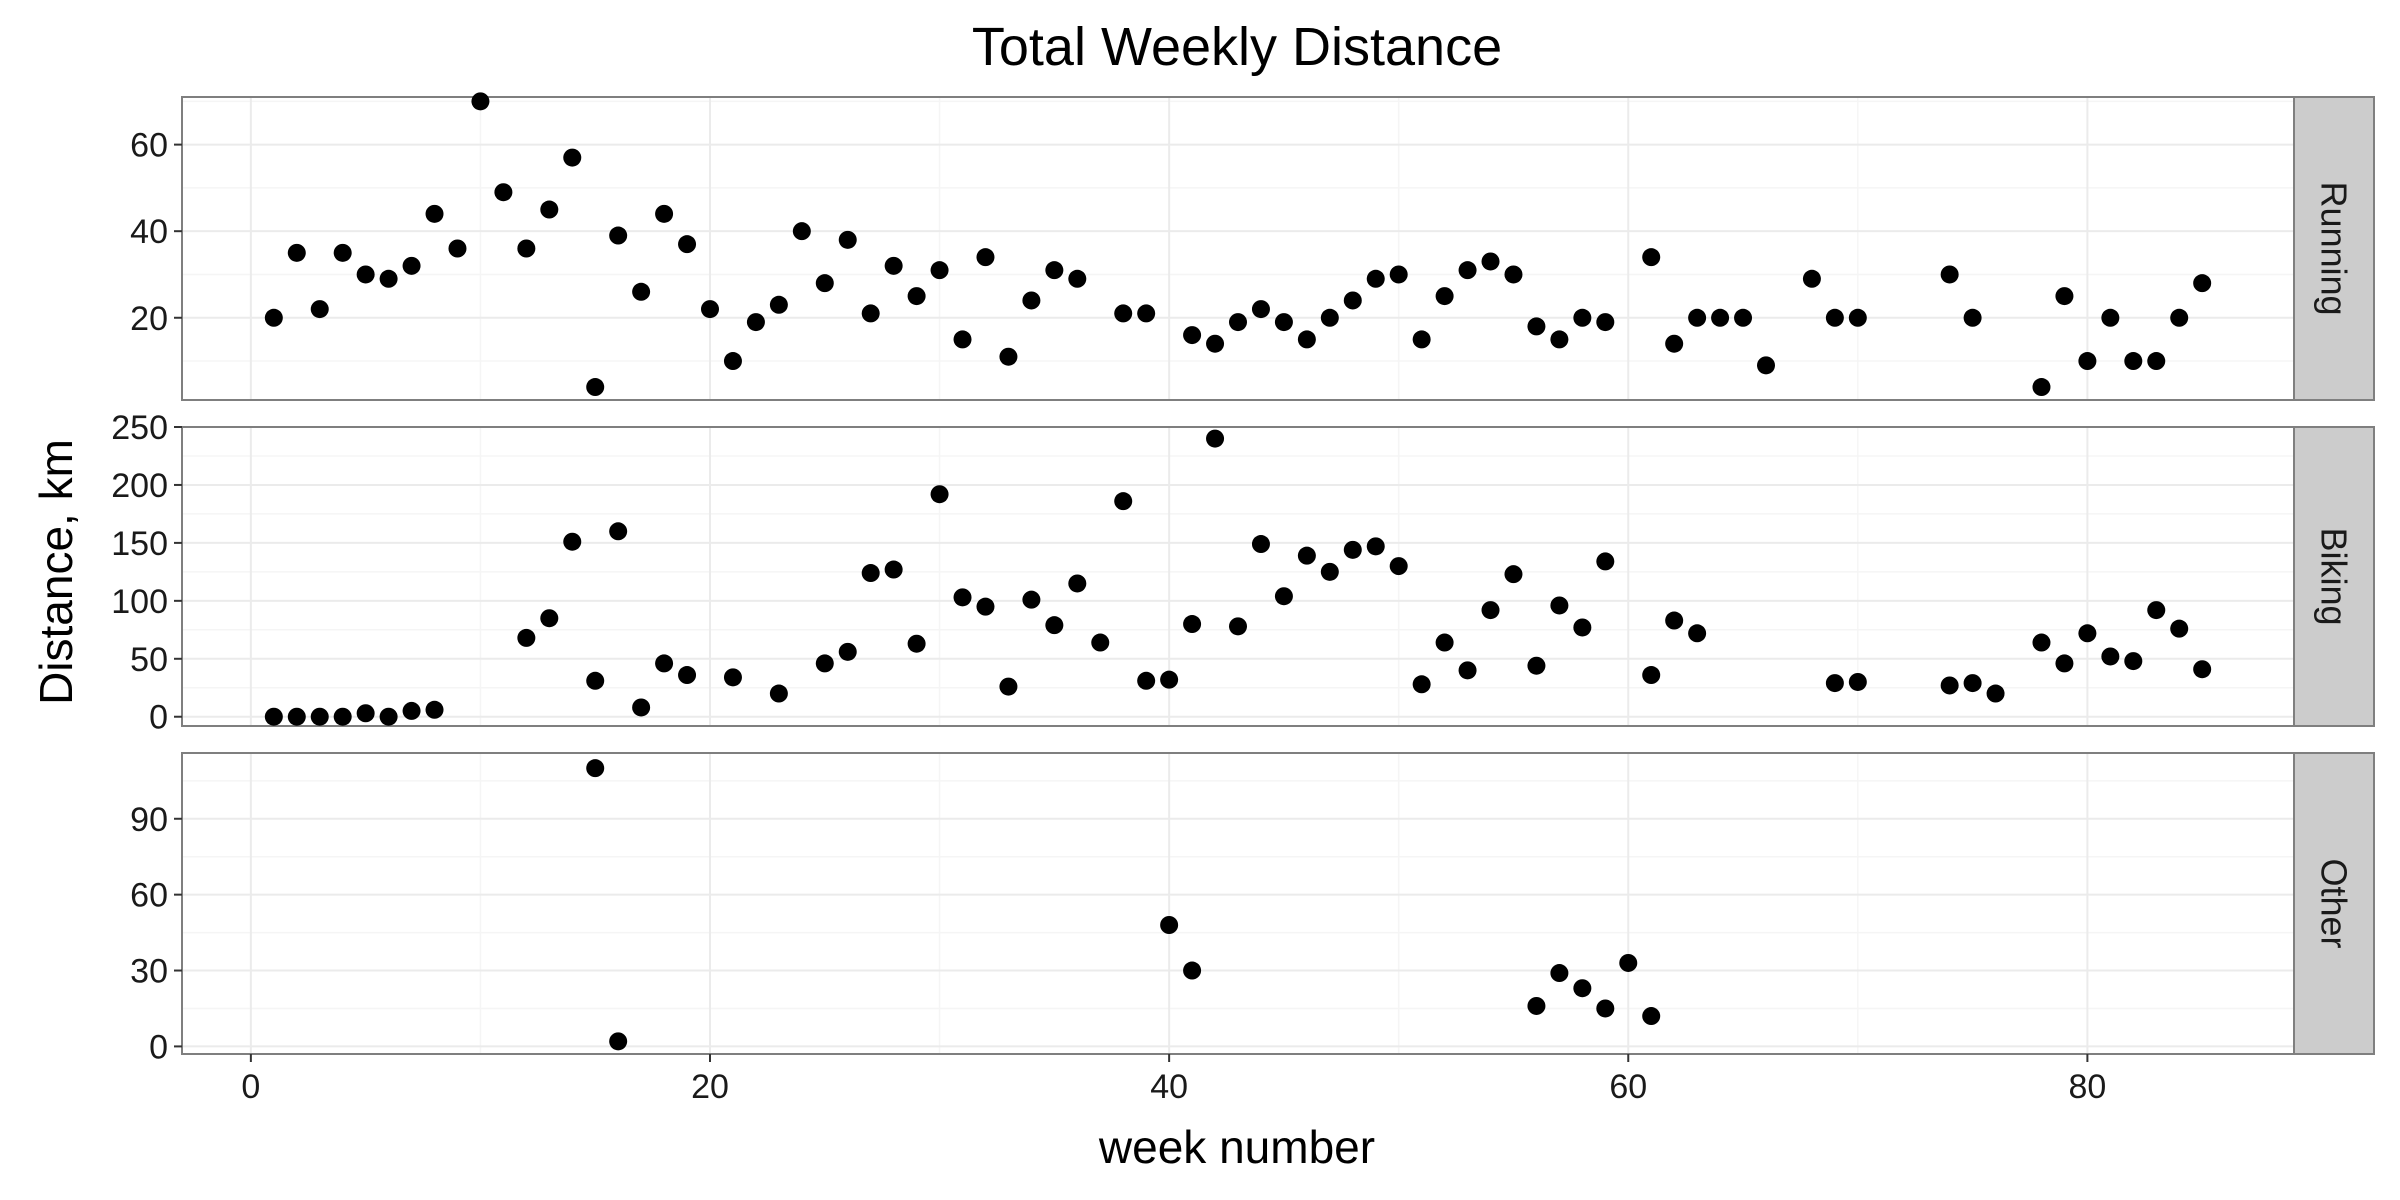 The width and height of the screenshot is (2400, 1200). What do you see at coordinates (1628, 1087) in the screenshot?
I see `x-tick-label: 60` at bounding box center [1628, 1087].